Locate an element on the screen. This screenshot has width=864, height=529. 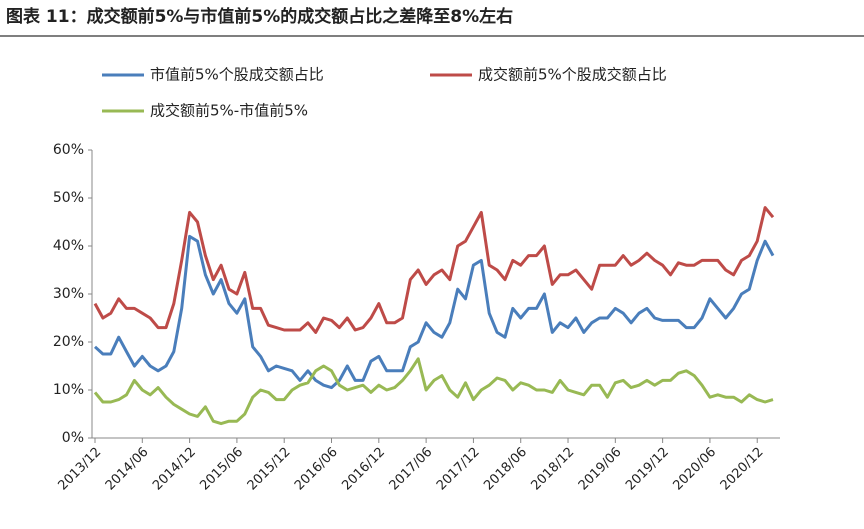
x-tick-label: 2018/06 is located at coordinates (505, 469).